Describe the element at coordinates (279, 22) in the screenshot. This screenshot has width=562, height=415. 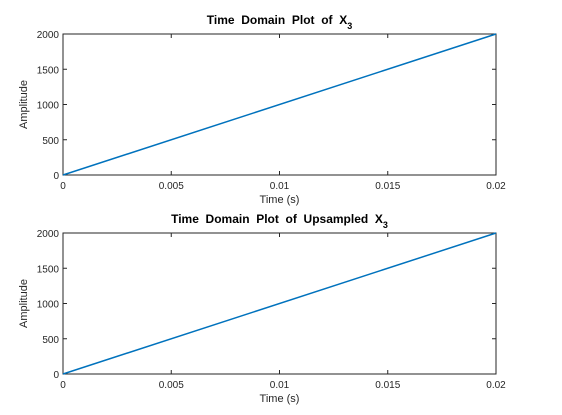
I see `chart-title: Time Domain Plot of X3` at that location.